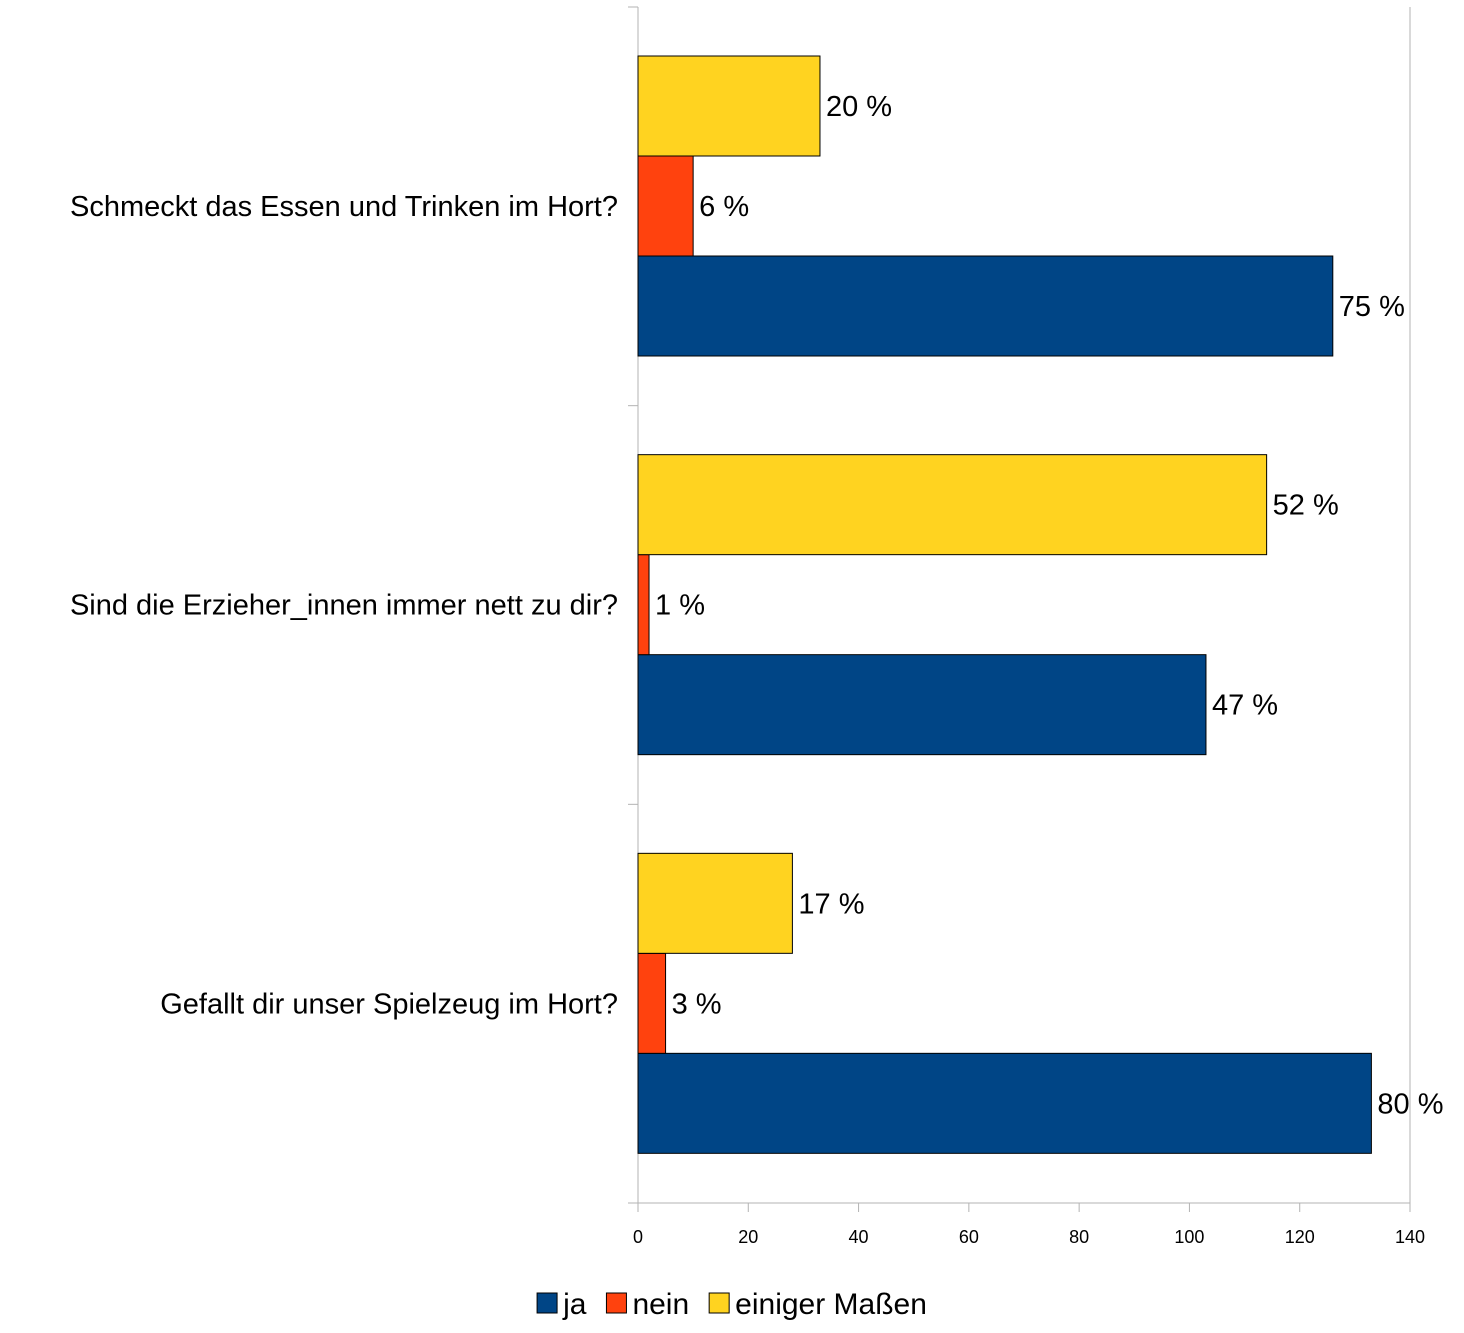 This screenshot has height=1333, width=1464. I want to click on x-tick-label: 80, so click(1079, 1237).